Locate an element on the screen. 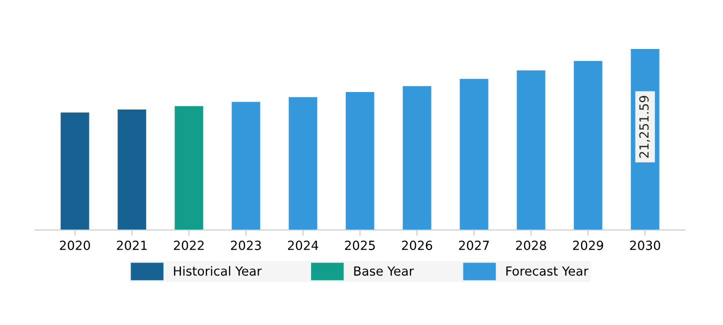  x-tick-label: 2021 is located at coordinates (131, 245).